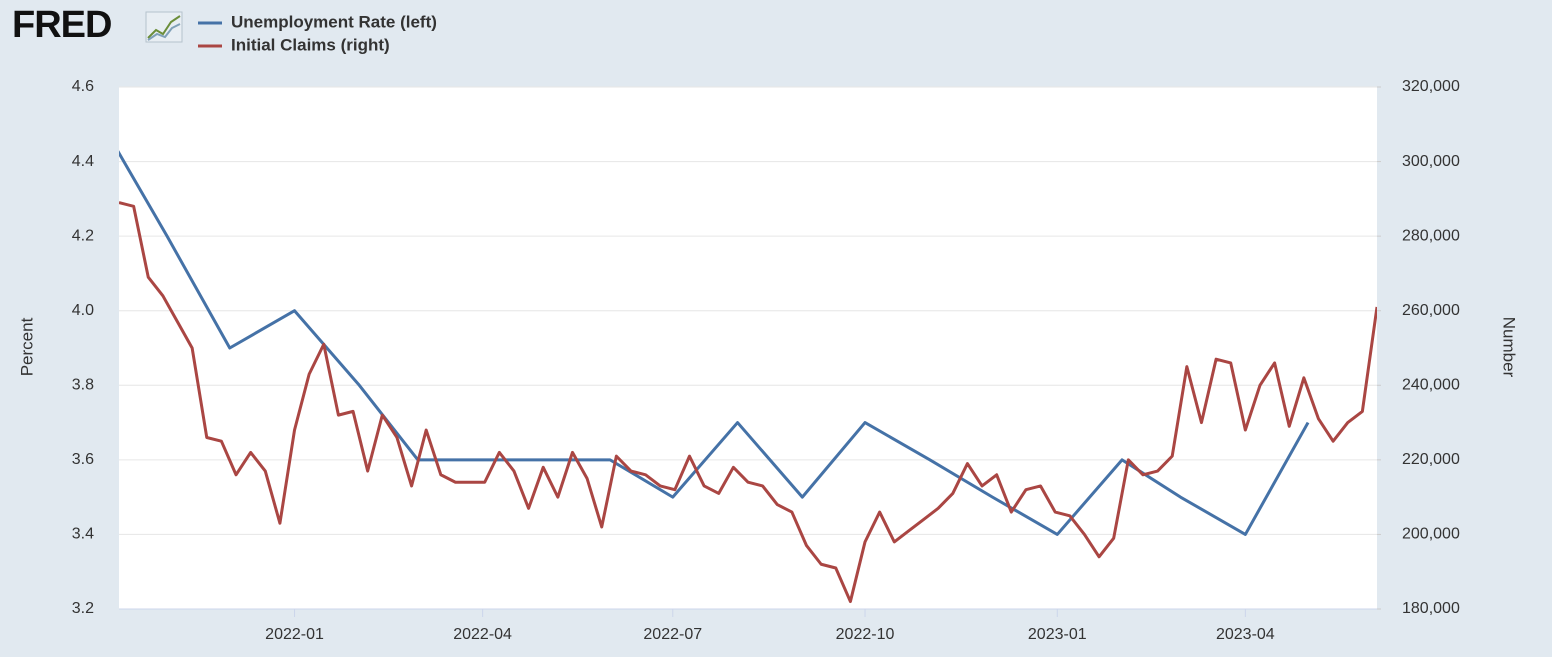 The width and height of the screenshot is (1552, 657). What do you see at coordinates (1431, 235) in the screenshot?
I see `y2-tick-label: 280,000` at bounding box center [1431, 235].